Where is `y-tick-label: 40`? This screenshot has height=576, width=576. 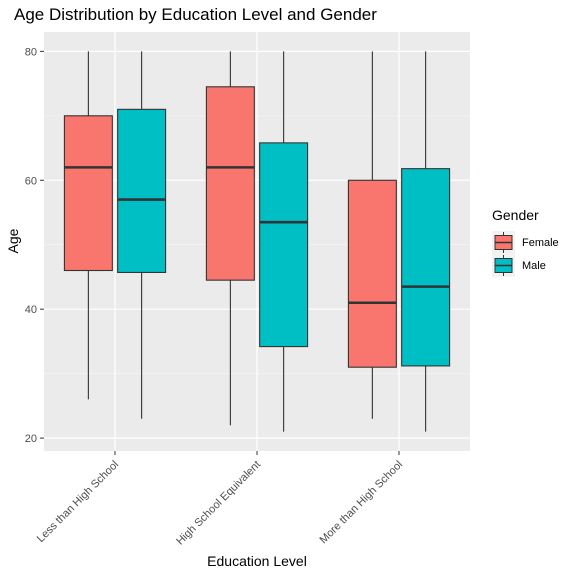 y-tick-label: 40 is located at coordinates (31, 310).